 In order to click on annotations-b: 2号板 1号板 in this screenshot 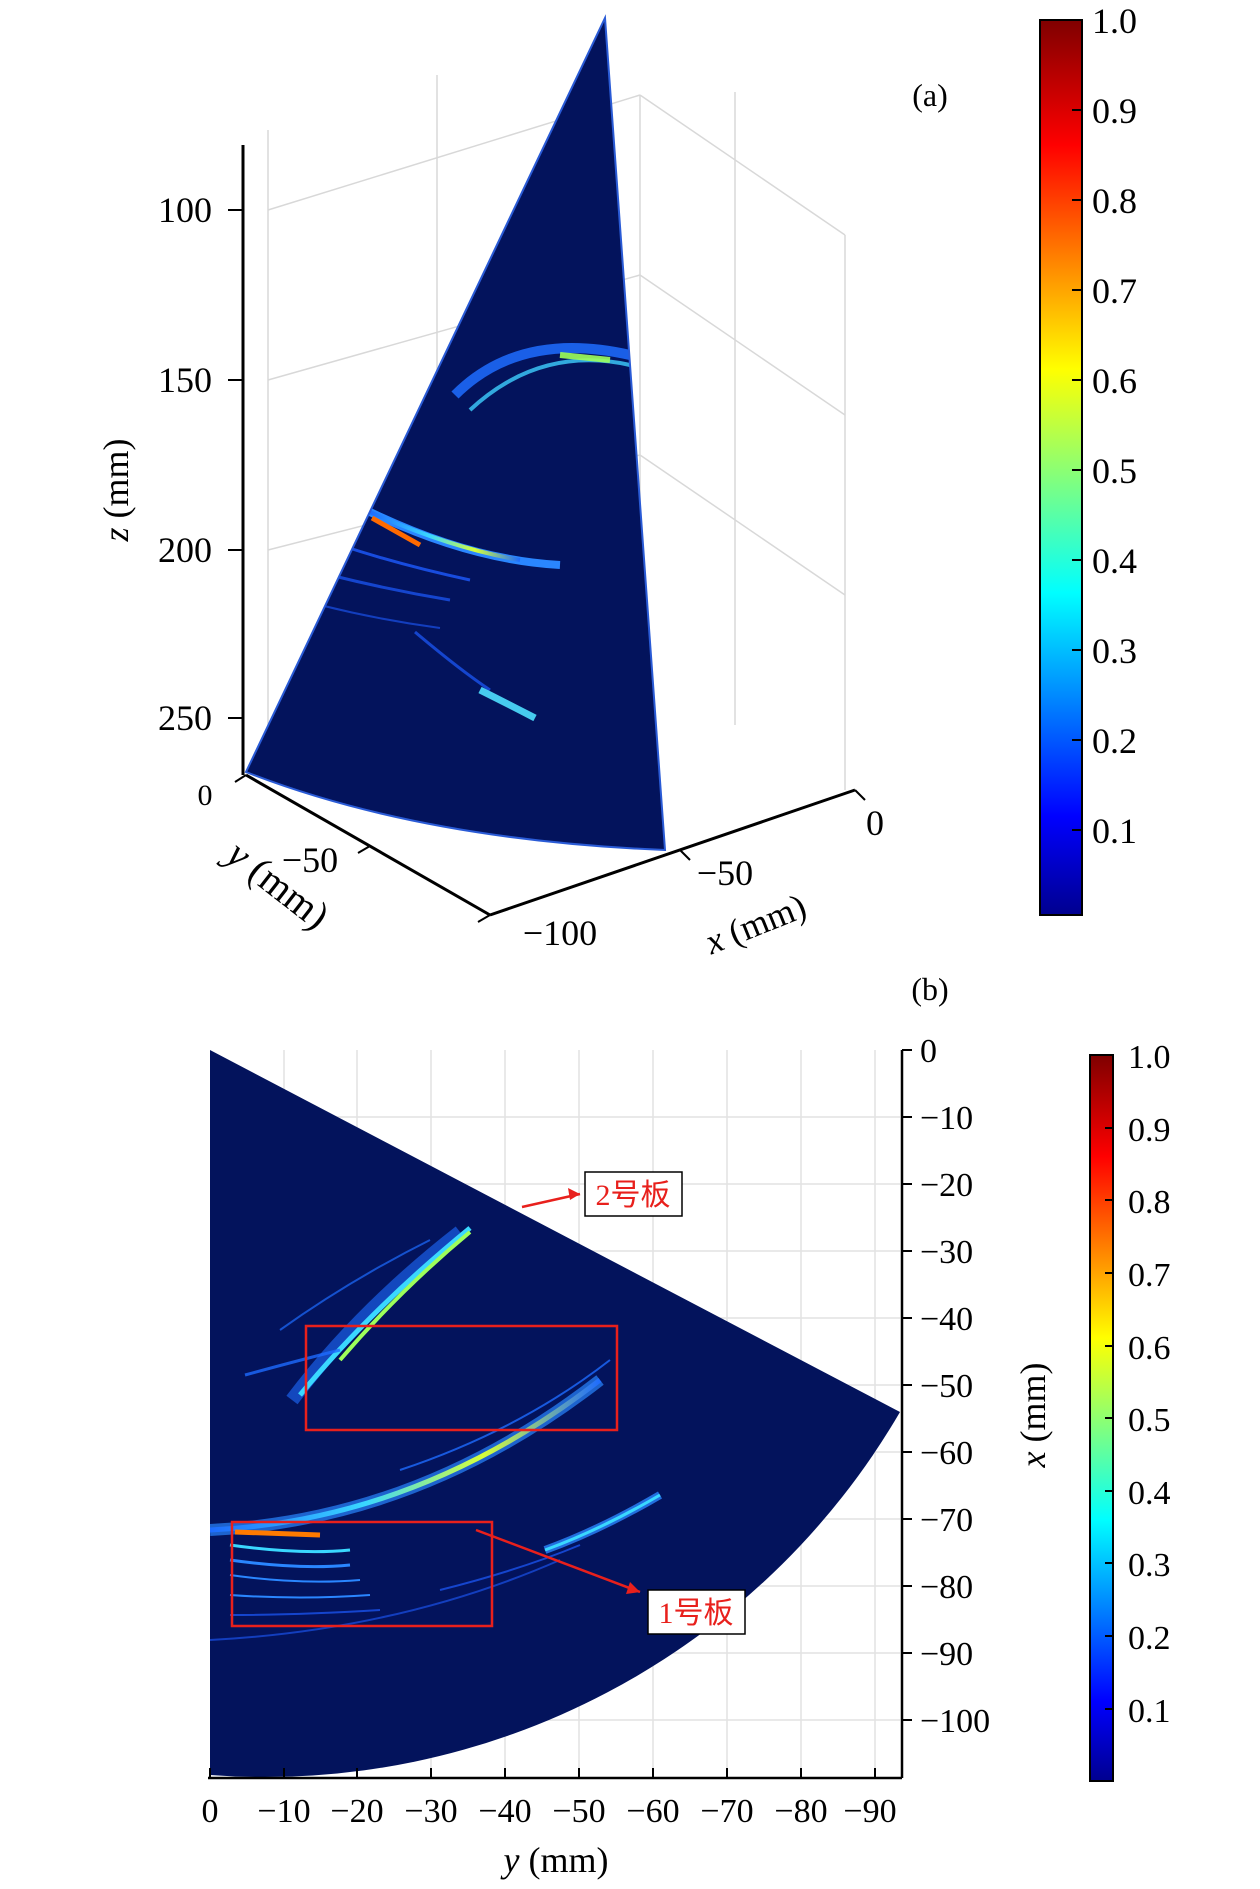, I will do `click(488, 1403)`.